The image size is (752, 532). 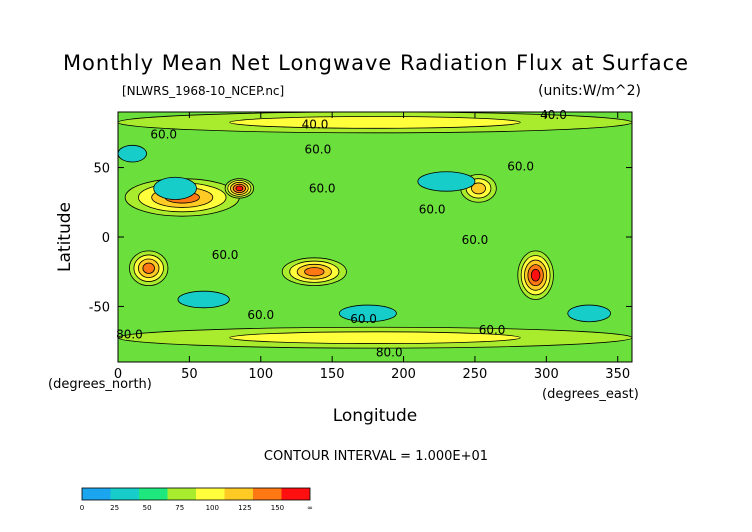 What do you see at coordinates (114, 508) in the screenshot?
I see `colorbar-level-label: 25` at bounding box center [114, 508].